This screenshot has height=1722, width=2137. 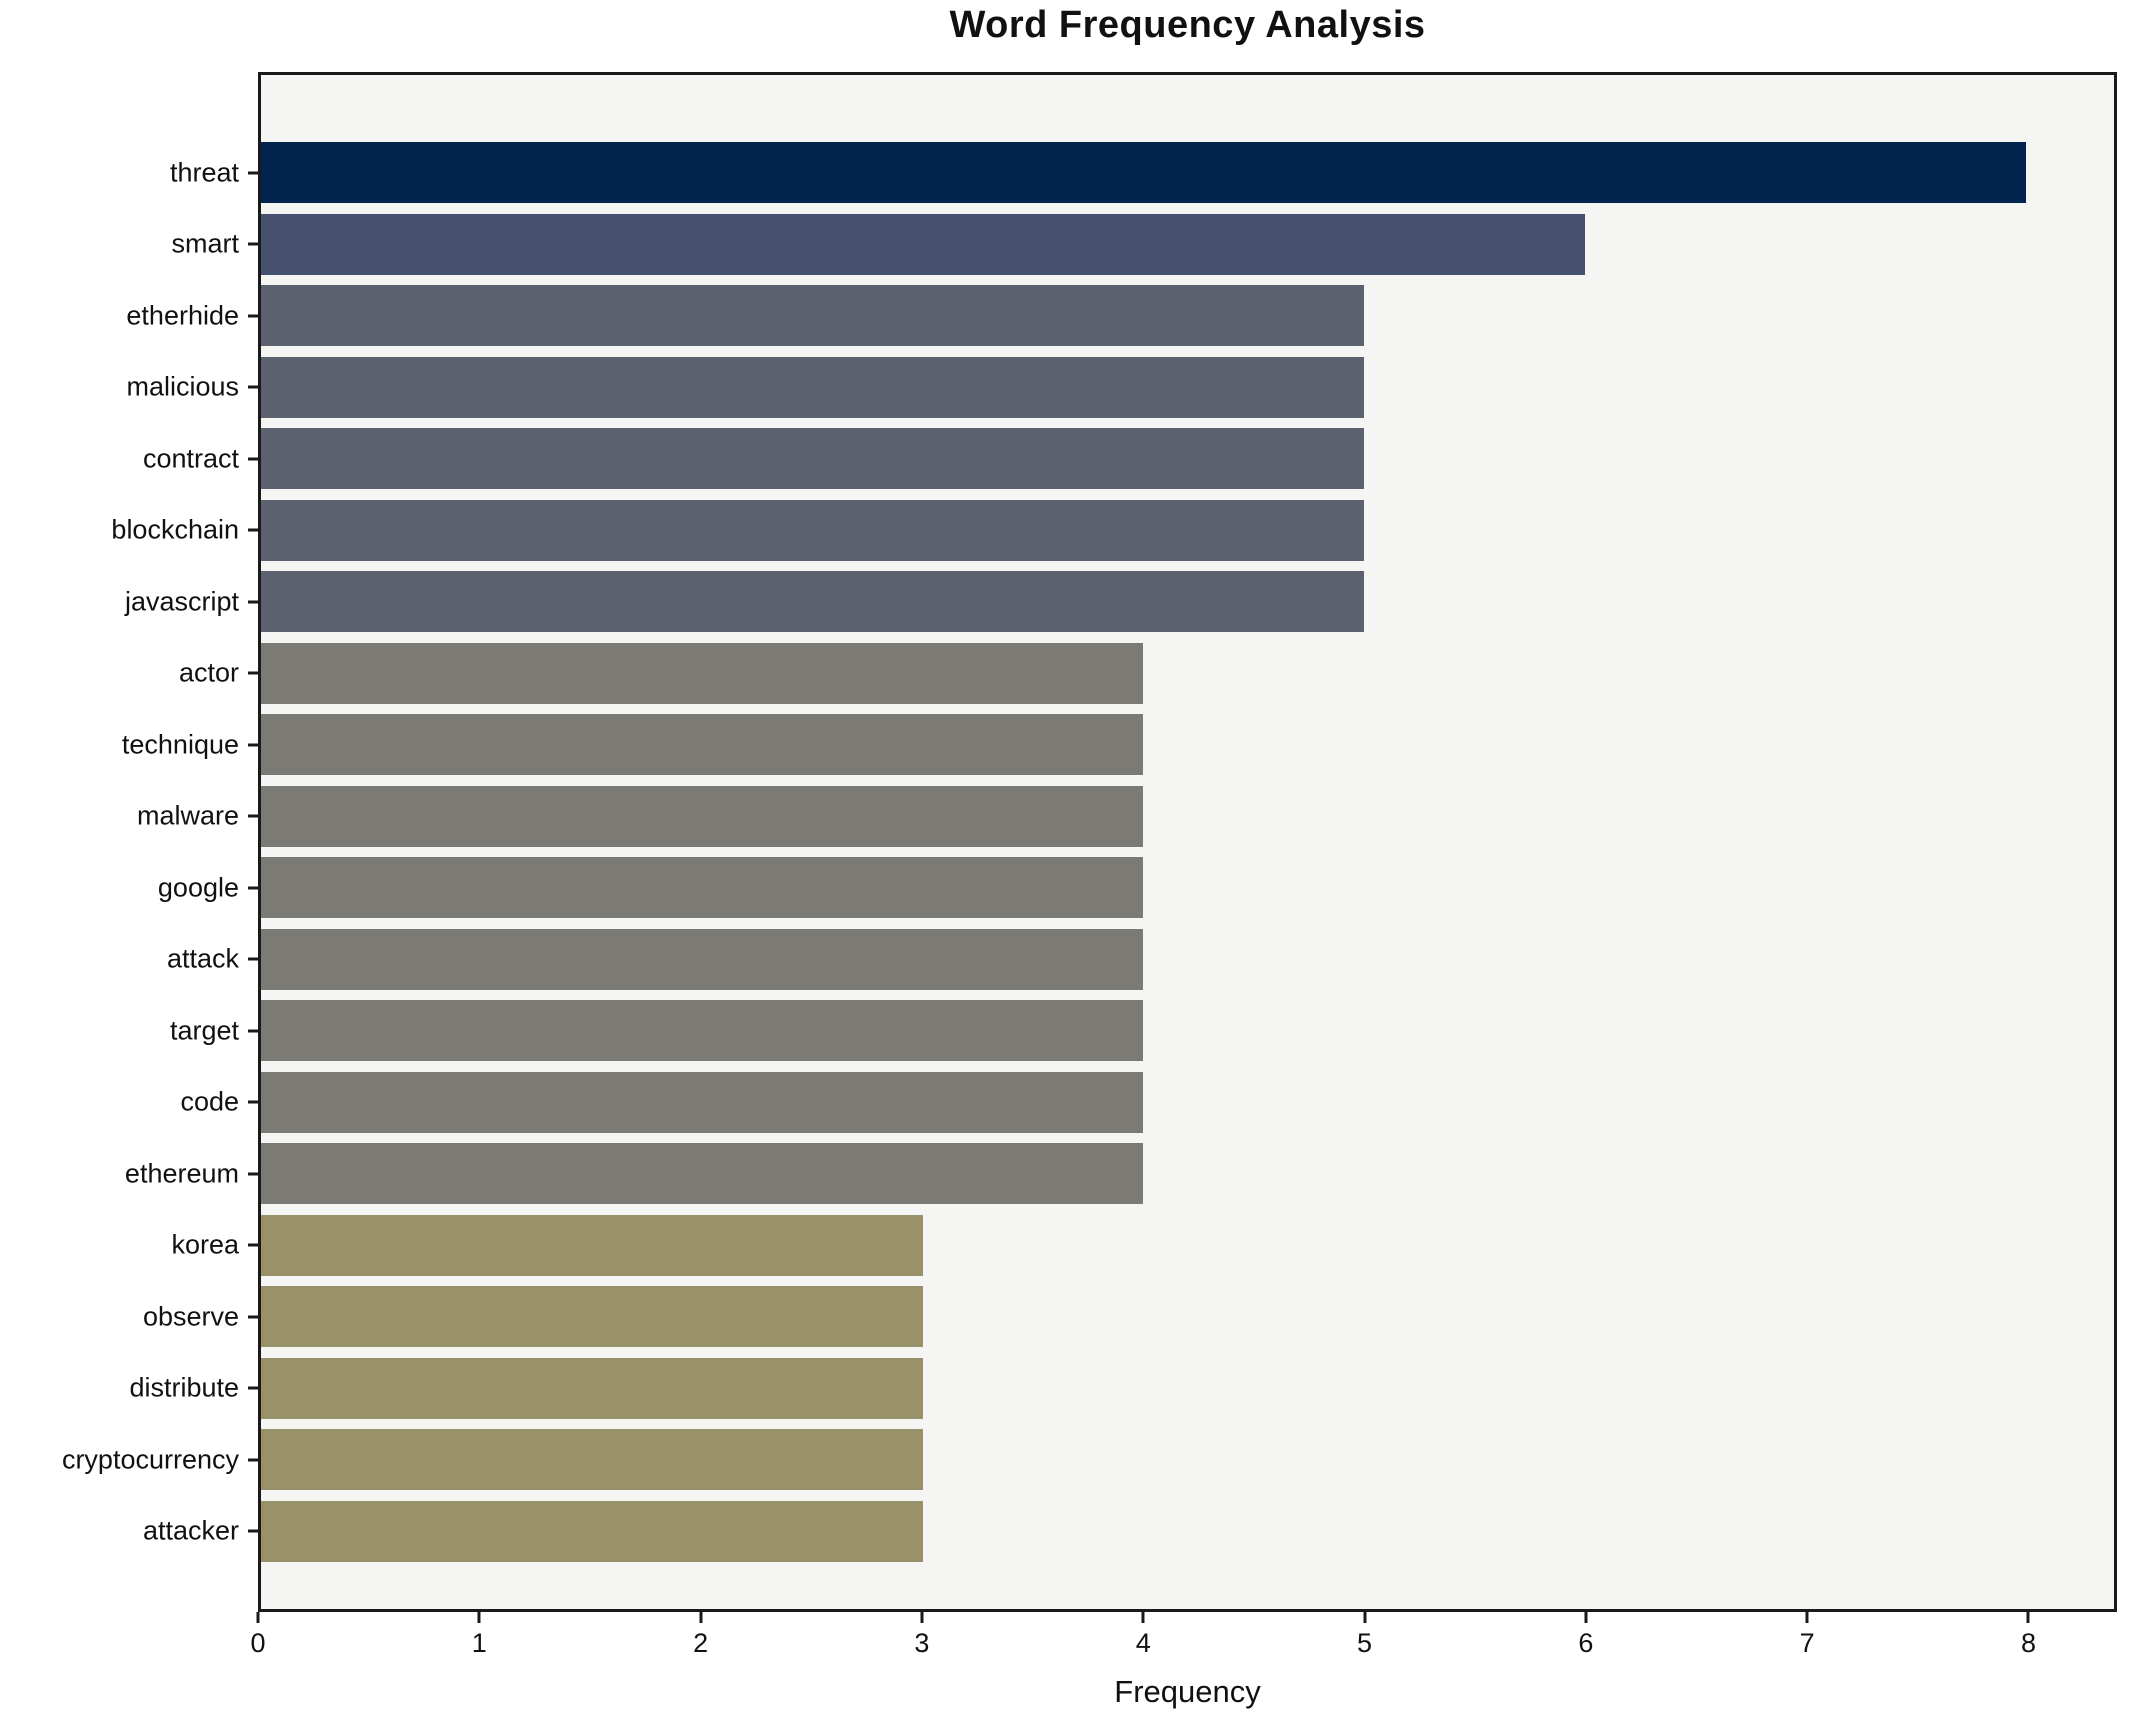 What do you see at coordinates (208, 672) in the screenshot?
I see `y-tick-label: actor` at bounding box center [208, 672].